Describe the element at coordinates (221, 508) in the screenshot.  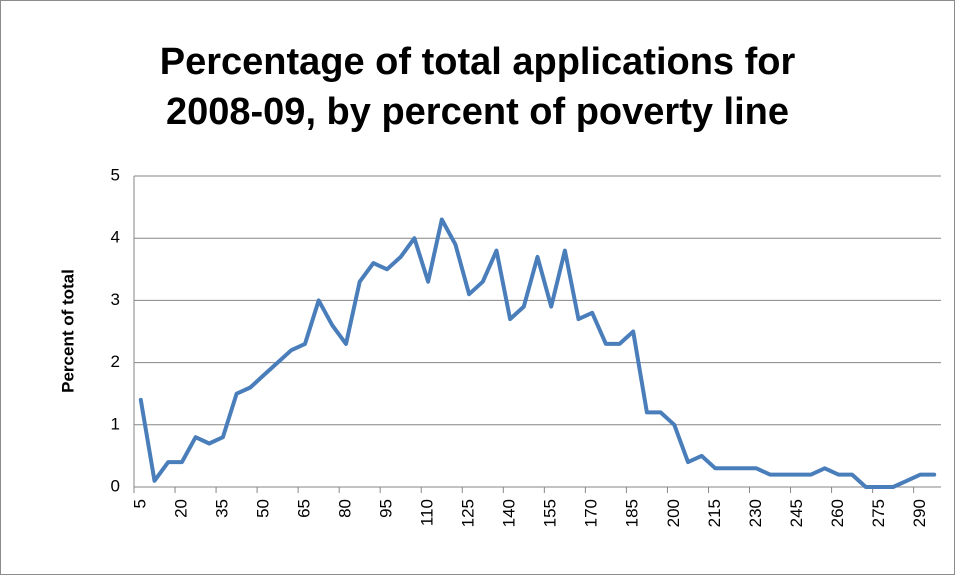
I see `x-tick-label: 35` at that location.